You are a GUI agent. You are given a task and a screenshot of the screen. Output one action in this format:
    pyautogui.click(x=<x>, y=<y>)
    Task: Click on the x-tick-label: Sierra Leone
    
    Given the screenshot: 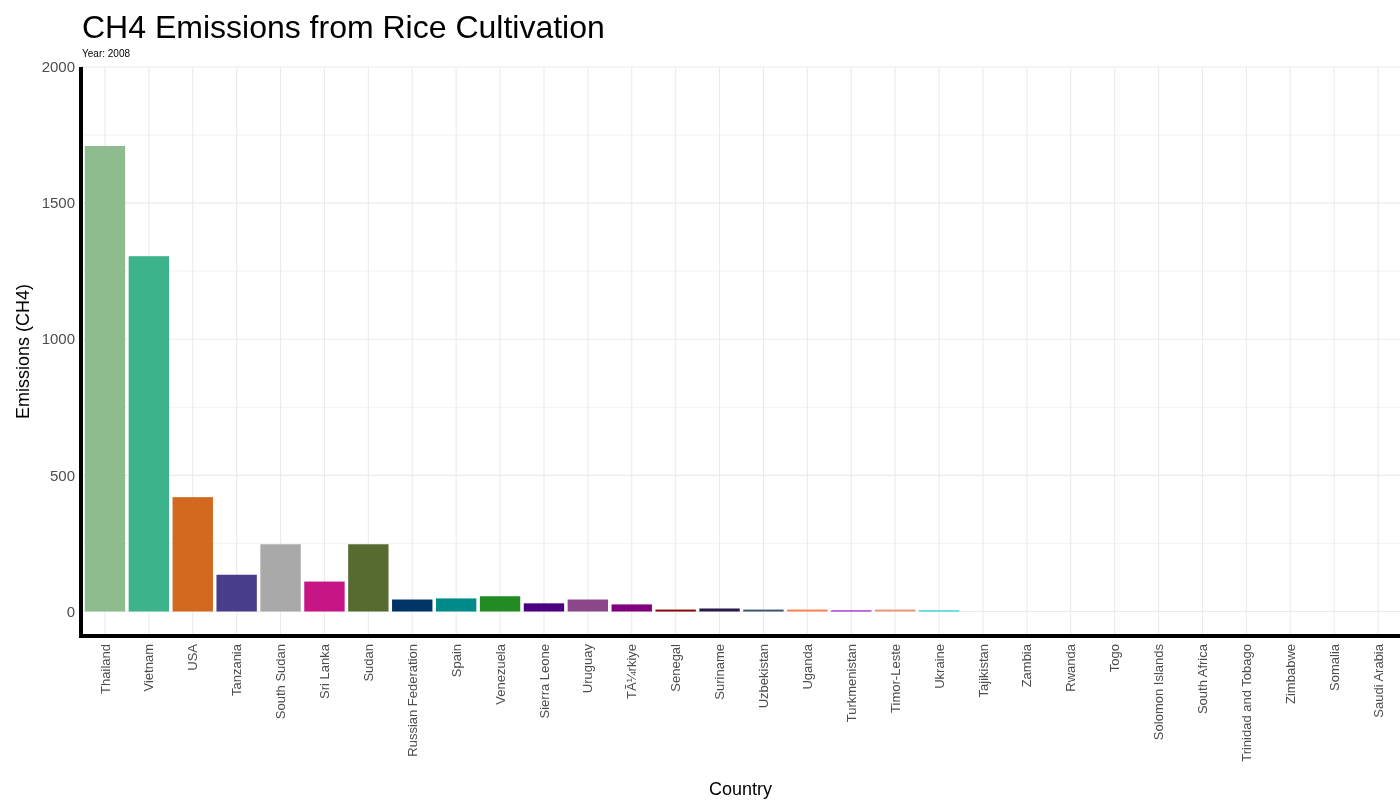 What is the action you would take?
    pyautogui.click(x=544, y=681)
    